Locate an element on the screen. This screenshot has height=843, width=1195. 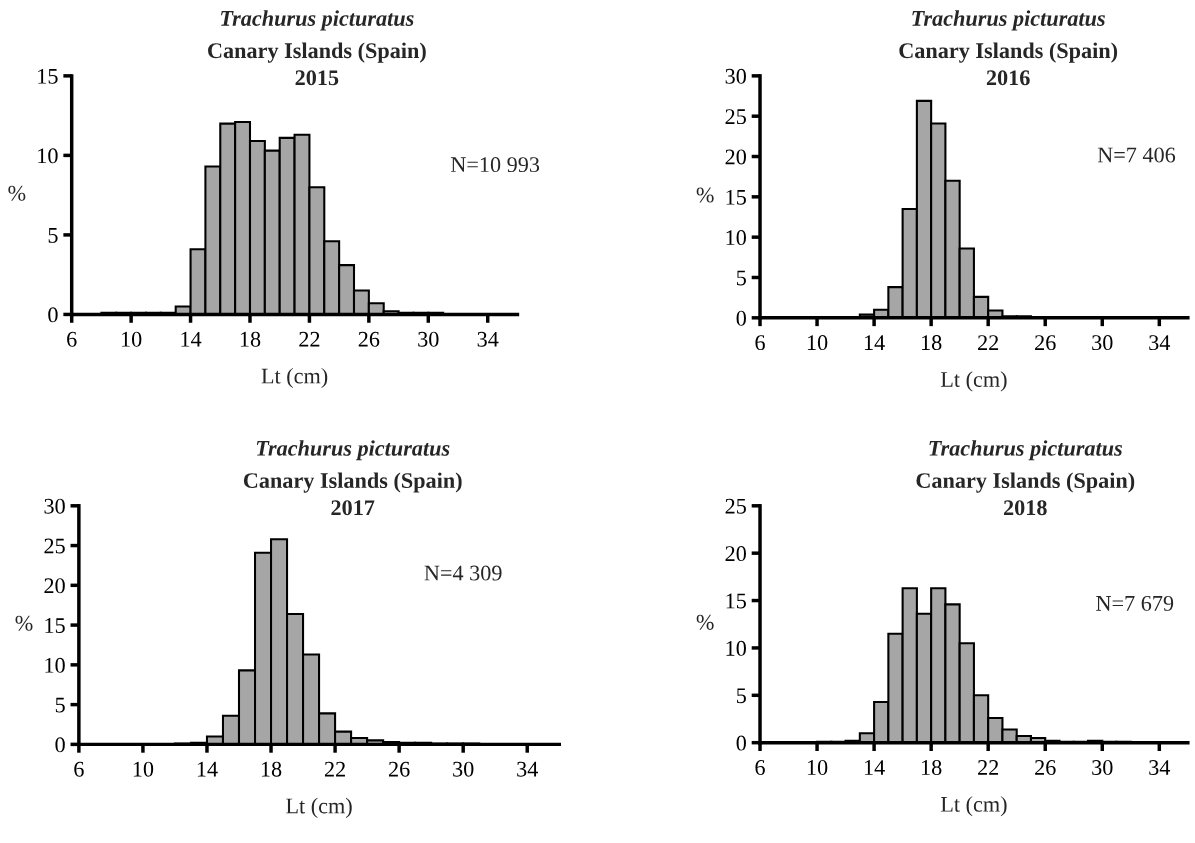
chart-subtitle: Canary Islands (Spain) 2015 is located at coordinates (317, 64).